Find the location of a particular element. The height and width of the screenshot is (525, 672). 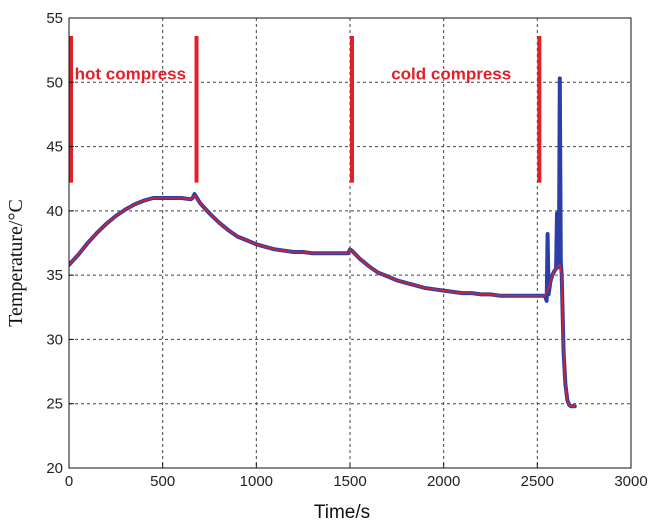

y-tick-label: 40 is located at coordinates (54, 211).